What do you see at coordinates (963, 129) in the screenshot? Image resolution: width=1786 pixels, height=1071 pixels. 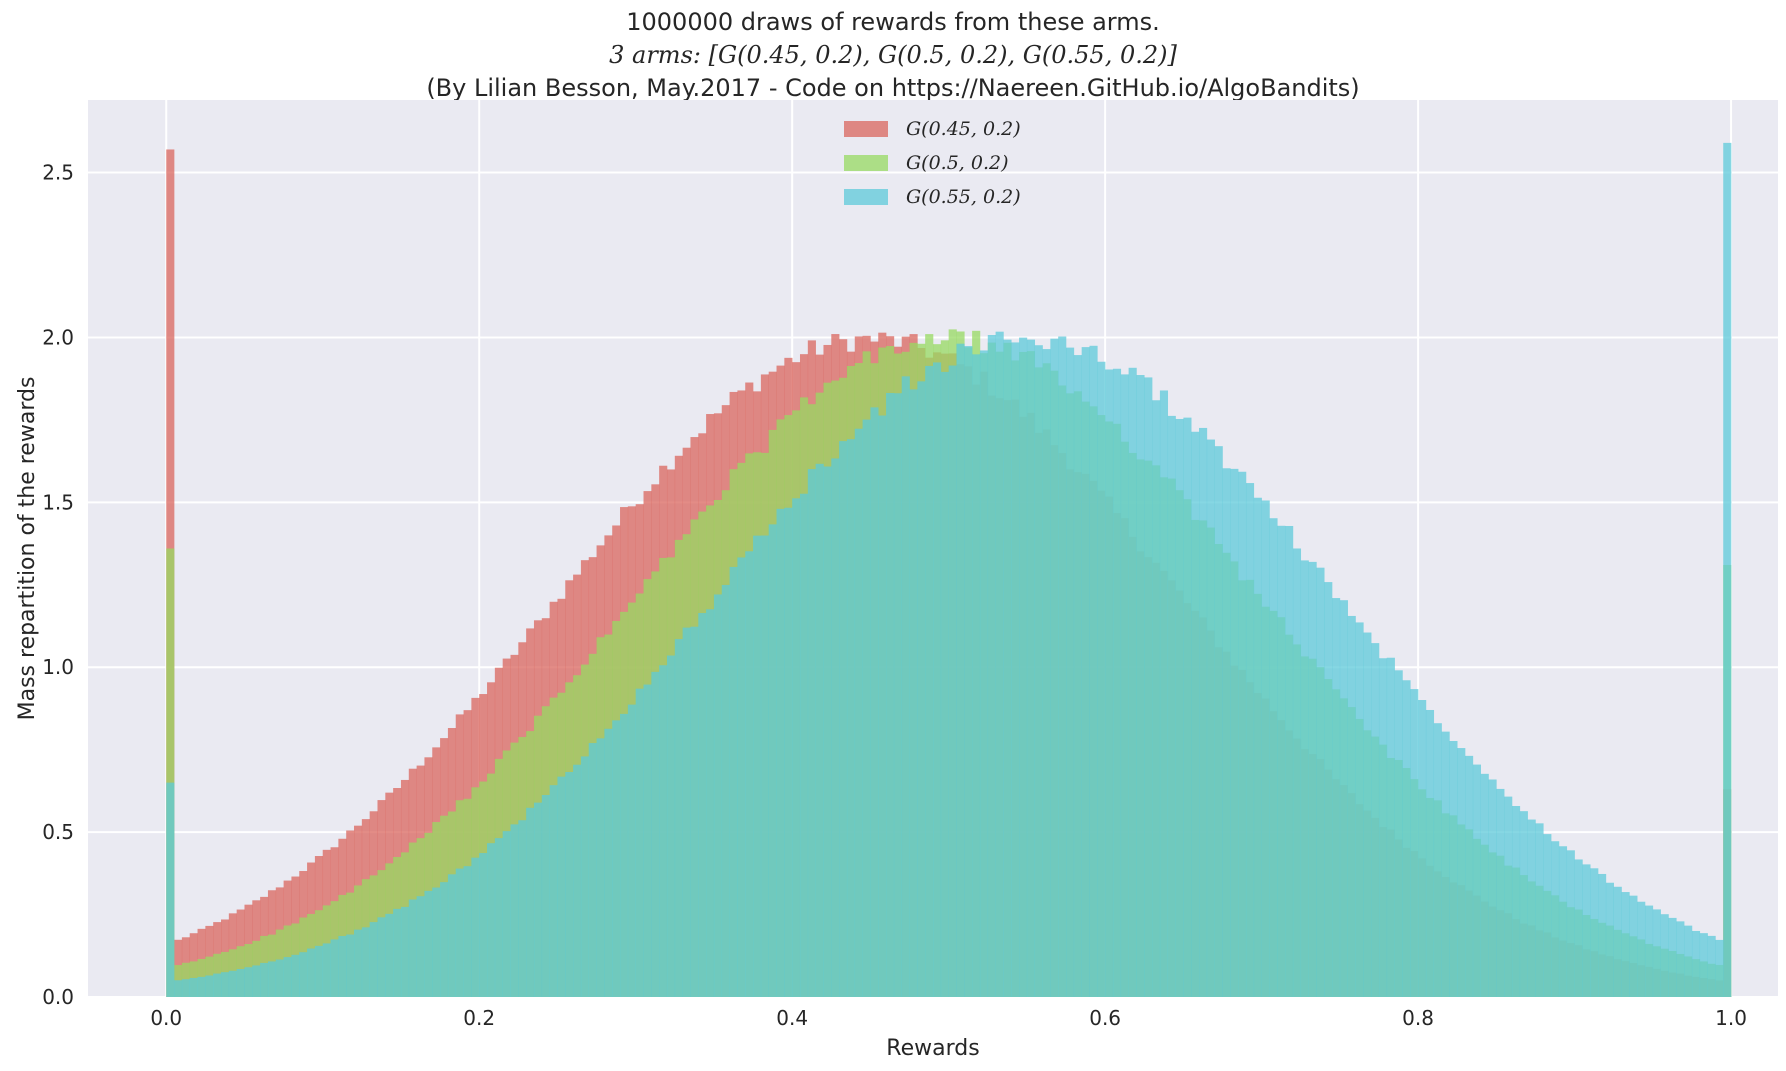 I see `legend-label: G(0.45, 0.2)` at bounding box center [963, 129].